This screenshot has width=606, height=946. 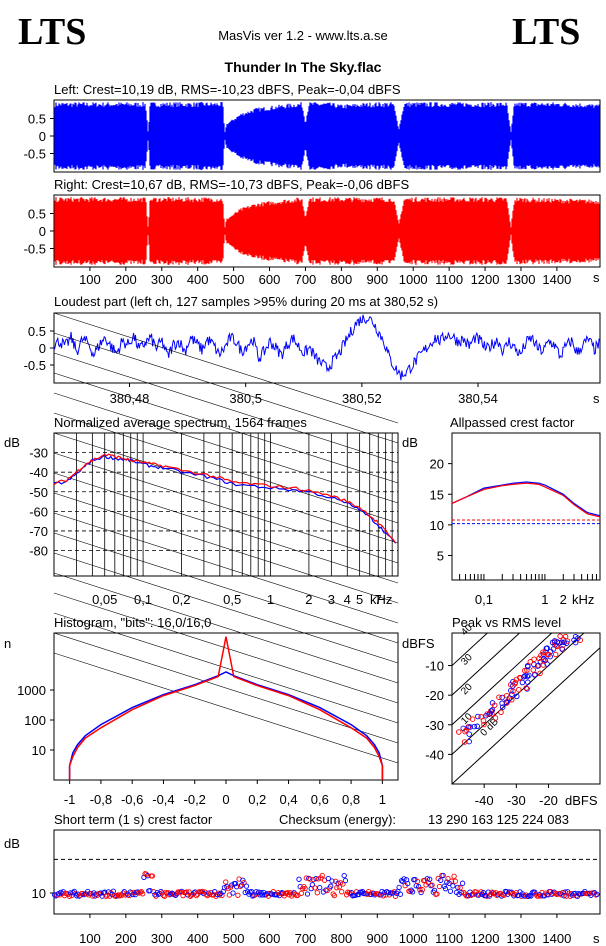 I want to click on histogram-xtick-label: -1, so click(x=70, y=799).